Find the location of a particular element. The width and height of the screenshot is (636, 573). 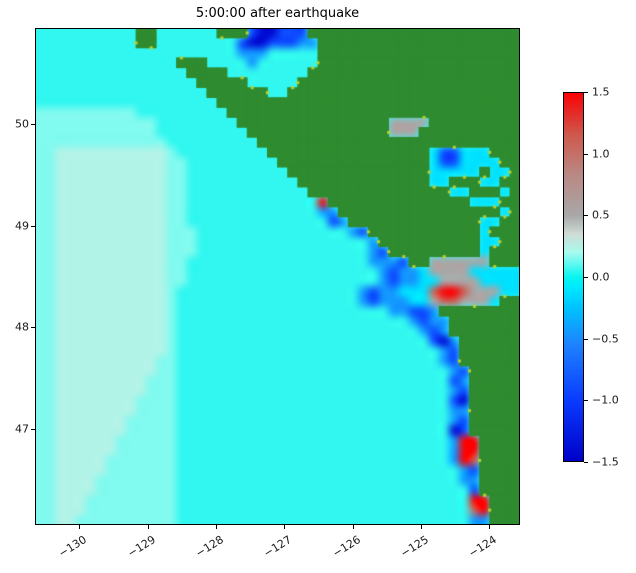

x-tick-label: −127 is located at coordinates (278, 547).